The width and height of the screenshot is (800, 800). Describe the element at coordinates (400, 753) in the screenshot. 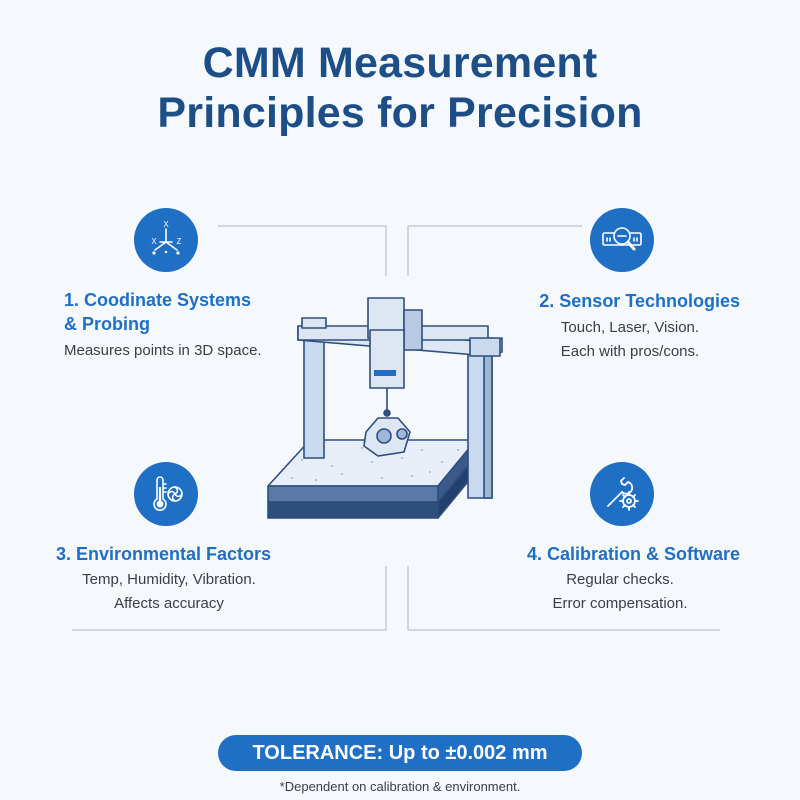

I see `tolerance-badge: TOLERANCE: Up to ±0.002 mm` at that location.